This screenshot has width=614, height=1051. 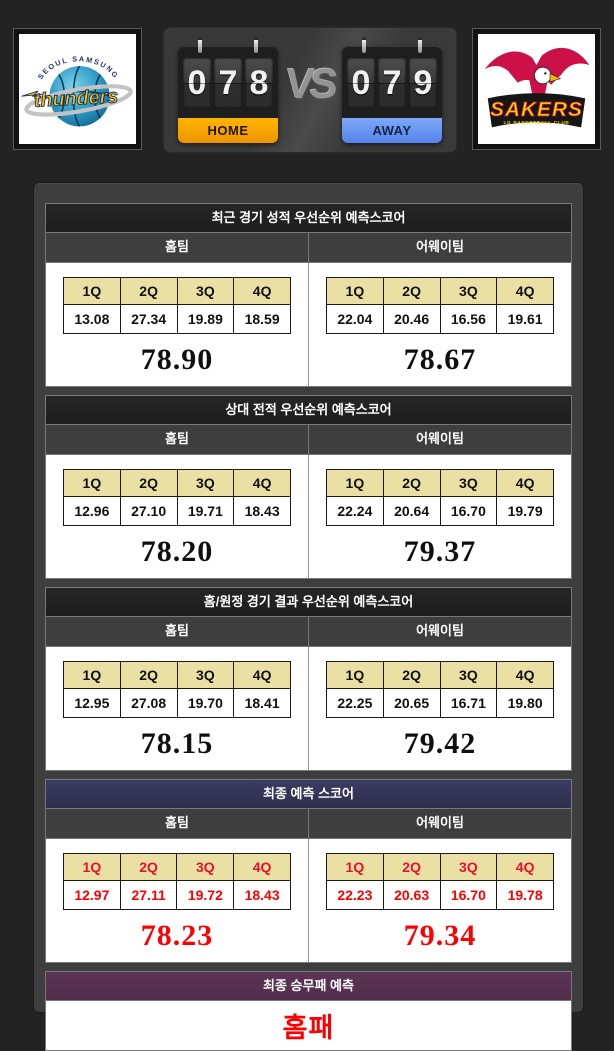 I want to click on score-digit: 7, so click(x=392, y=83).